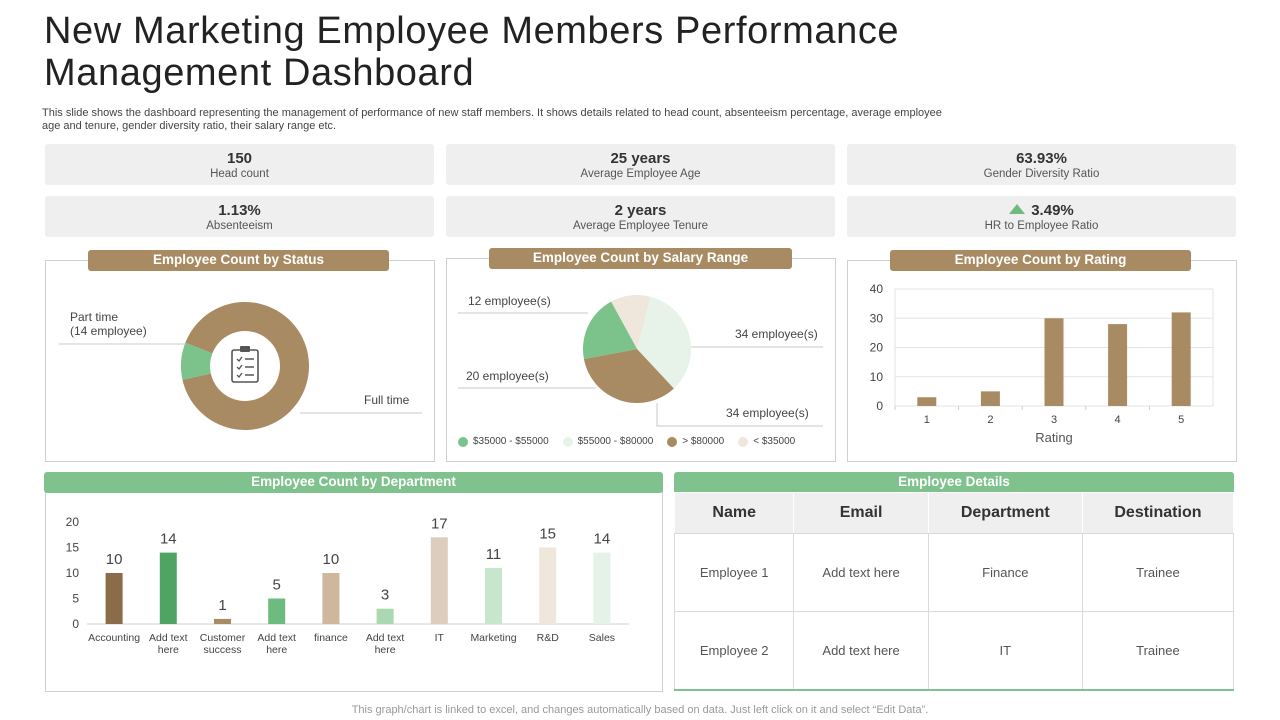 This screenshot has height=720, width=1280. What do you see at coordinates (354, 587) in the screenshot?
I see `department-chart-panel` at bounding box center [354, 587].